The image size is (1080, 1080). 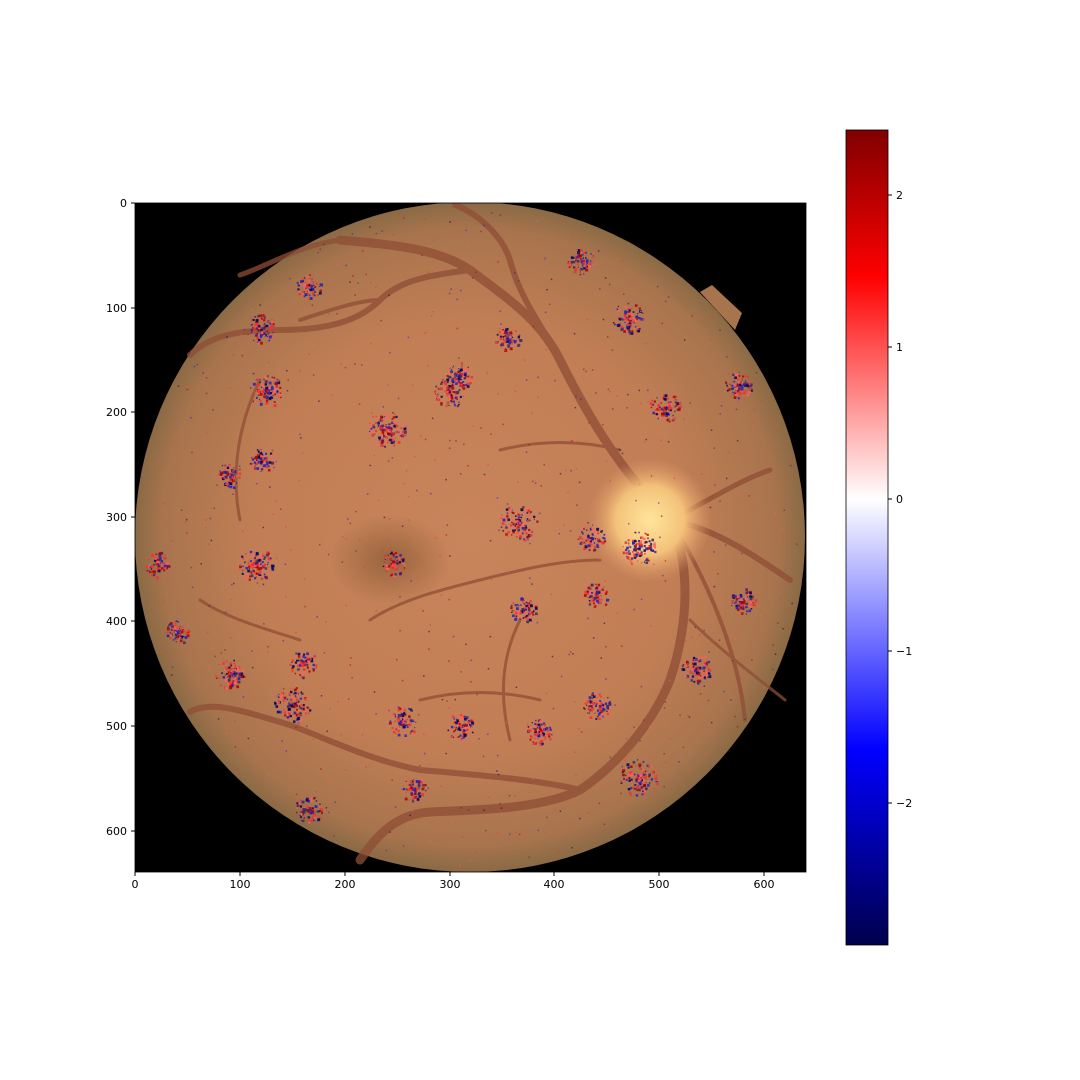 What do you see at coordinates (240, 881) in the screenshot?
I see `x-tick: 100` at bounding box center [240, 881].